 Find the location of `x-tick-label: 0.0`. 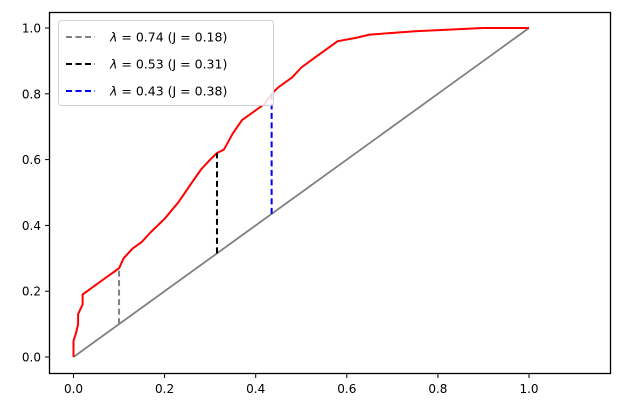

x-tick-label: 0.0 is located at coordinates (73, 389).